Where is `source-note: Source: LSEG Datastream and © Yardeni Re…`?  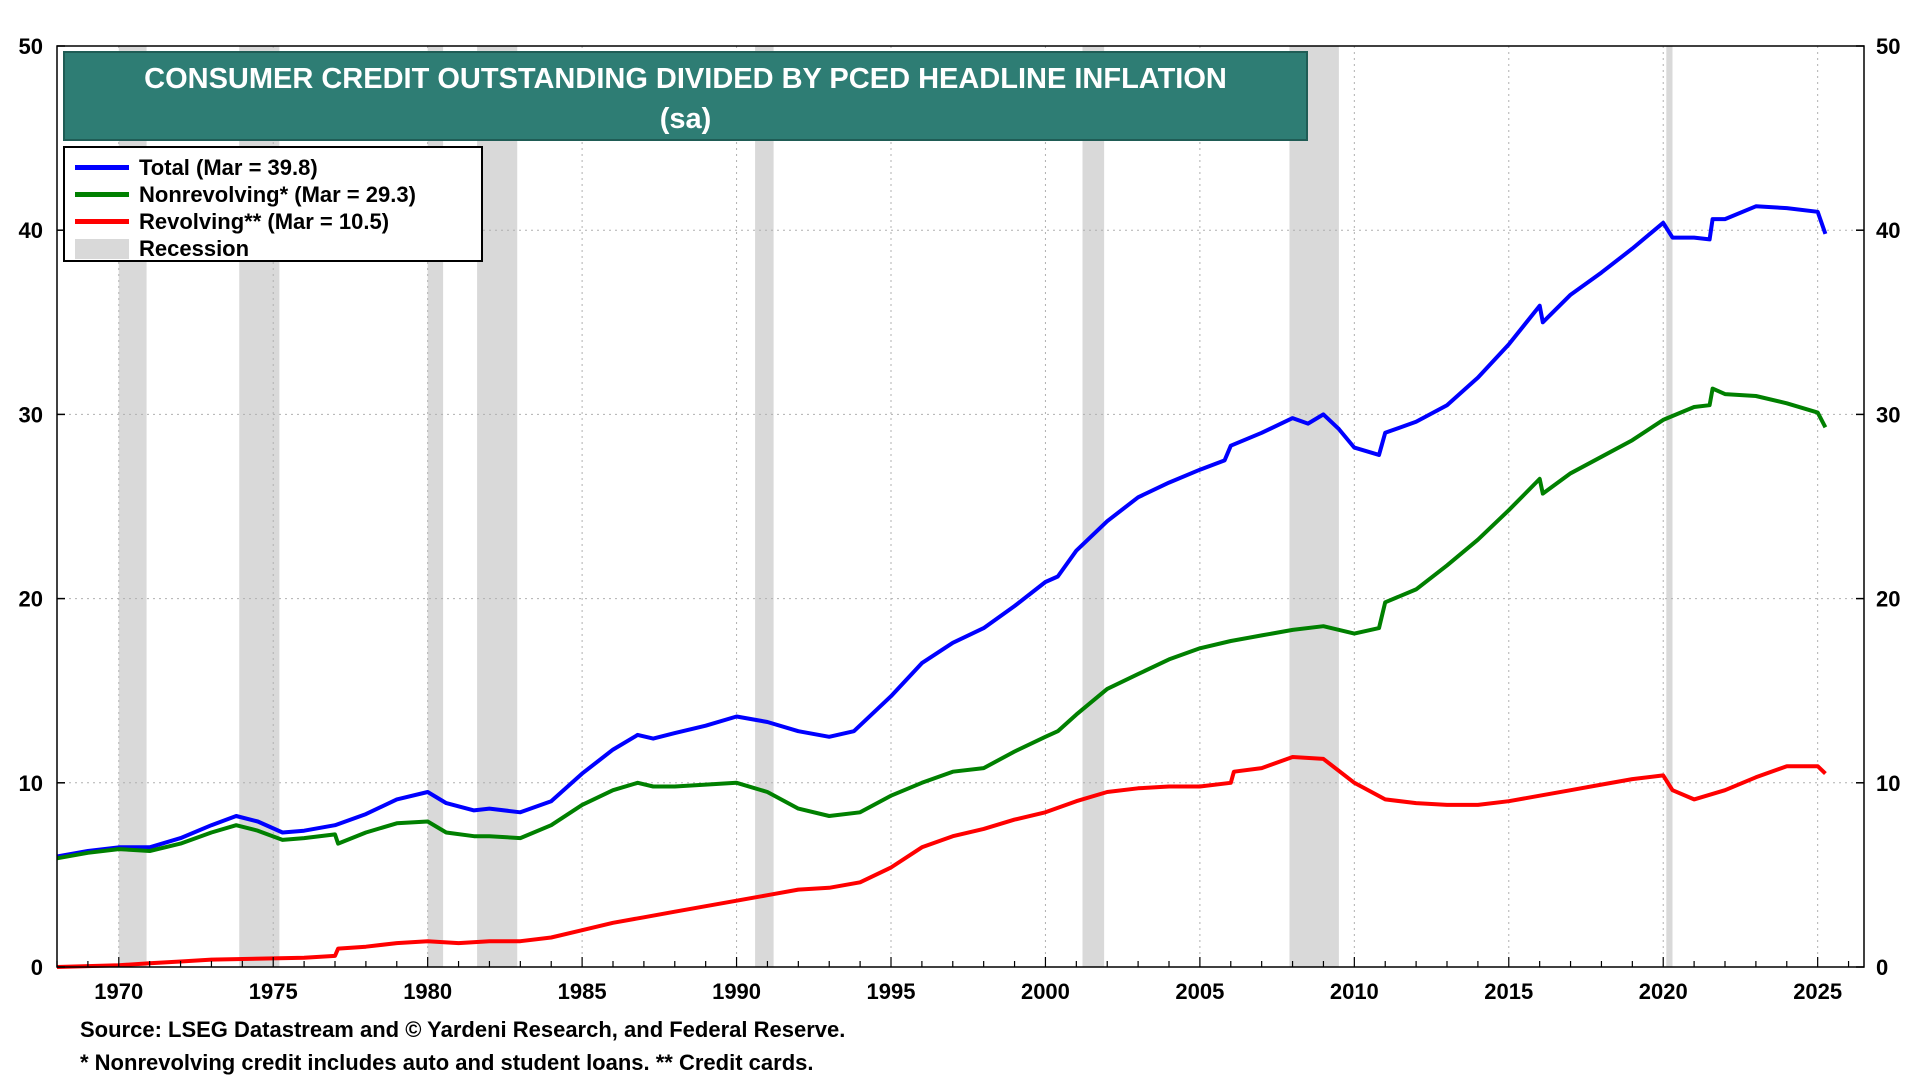
source-note: Source: LSEG Datastream and © Yardeni Re… is located at coordinates (463, 1029).